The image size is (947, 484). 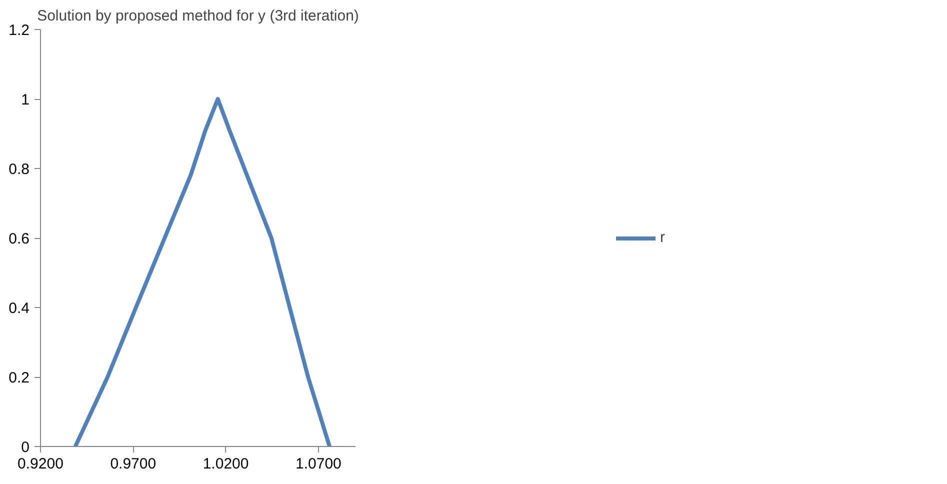 I want to click on chart-title: Solution by proposed method for y (3rd iteration), so click(x=198, y=16).